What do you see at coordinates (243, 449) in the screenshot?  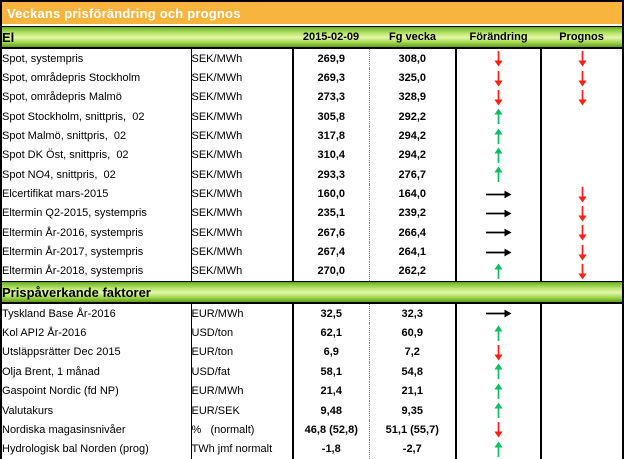 I see `unit-cell: TWh jmf normalt` at bounding box center [243, 449].